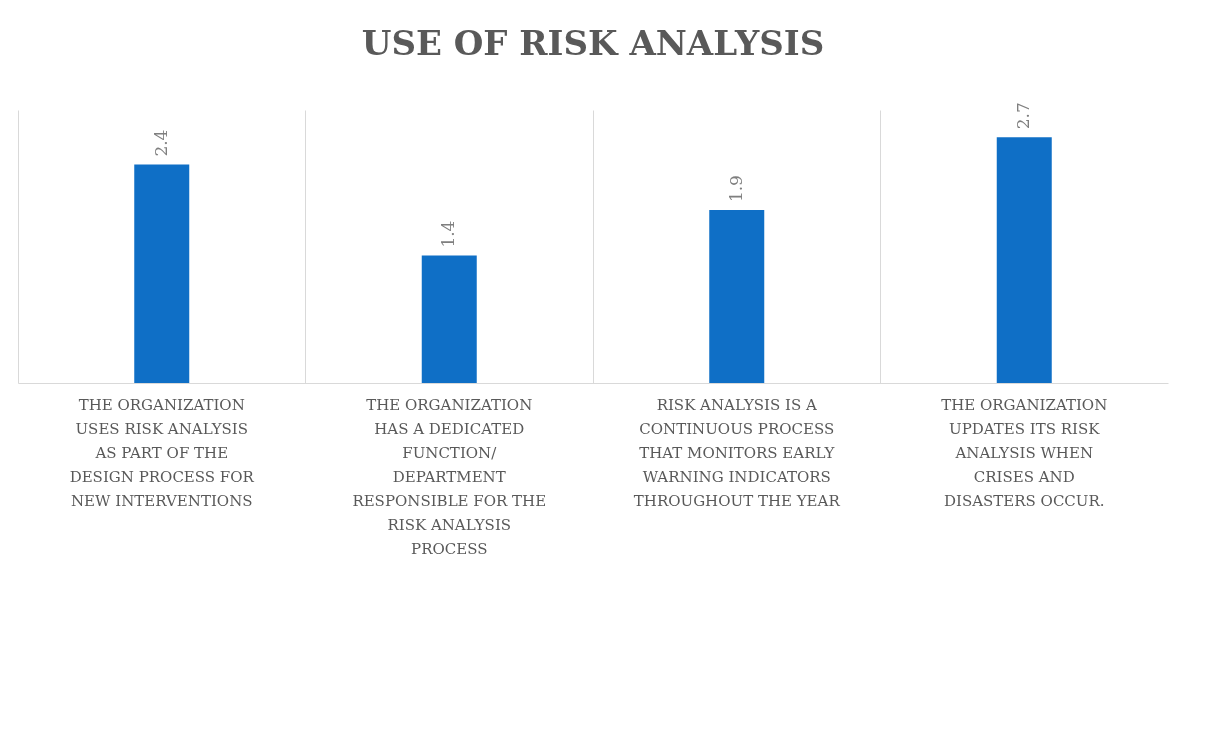  I want to click on chart-title: USE OF RISK ANALYSIS, so click(593, 43).